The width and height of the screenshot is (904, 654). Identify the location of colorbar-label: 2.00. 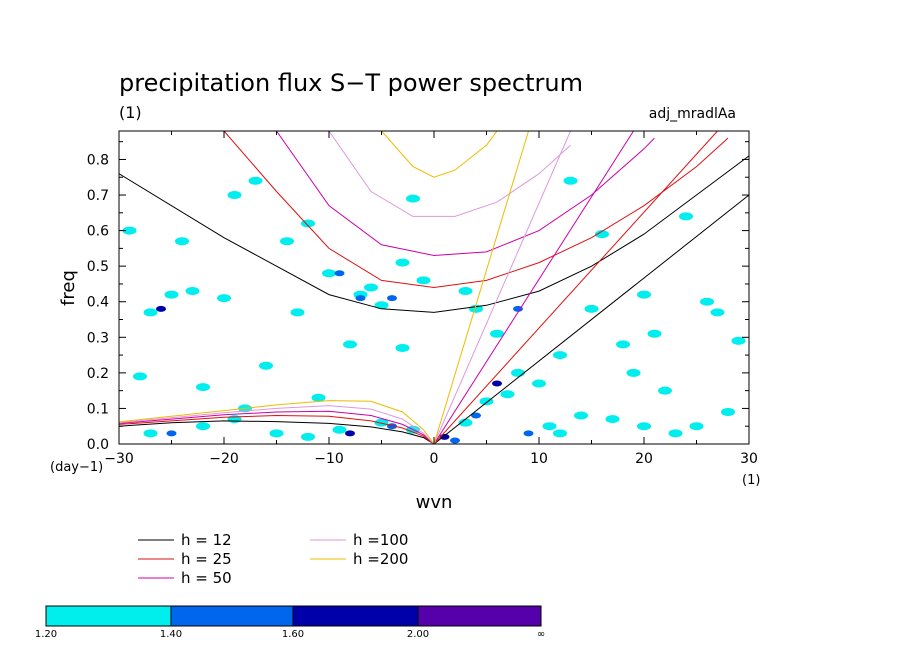
(418, 634).